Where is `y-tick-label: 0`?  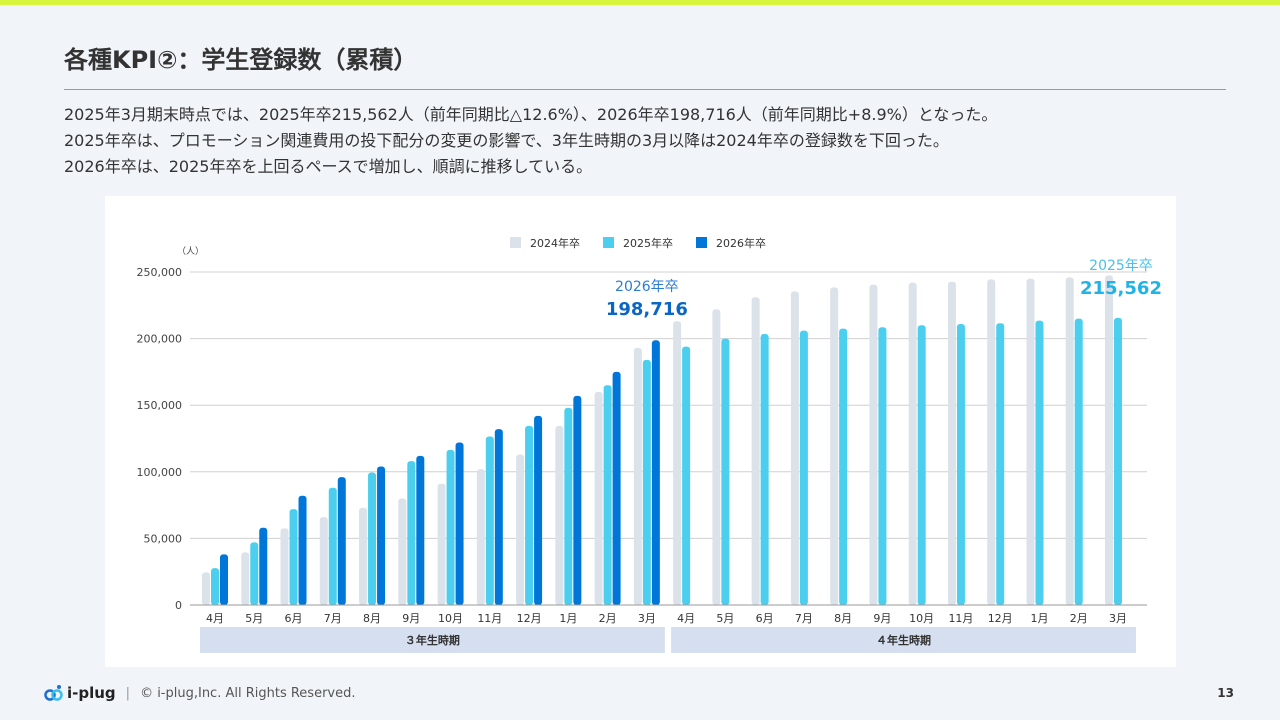
y-tick-label: 0 is located at coordinates (178, 605).